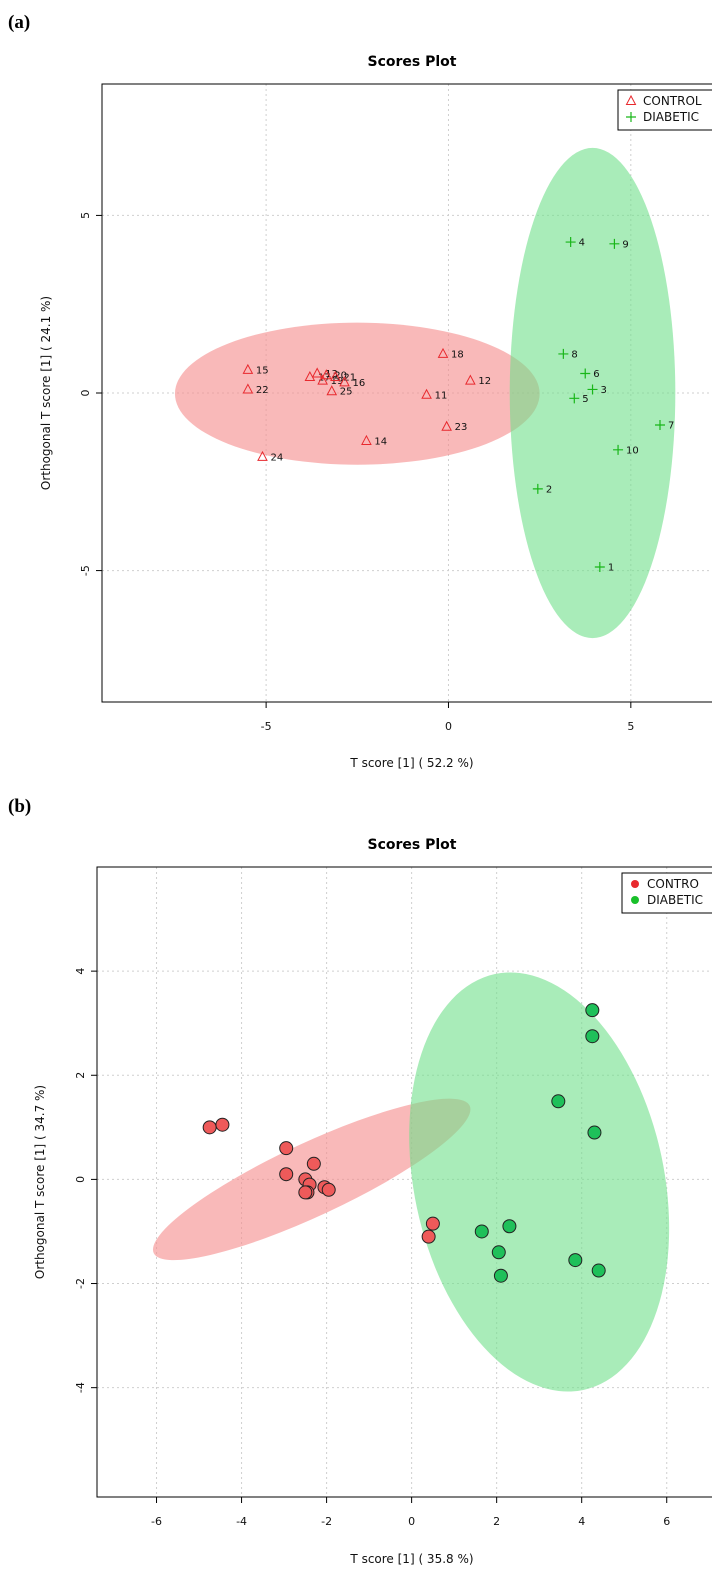  I want to click on y-tick-label: -4, so click(80, 1387).